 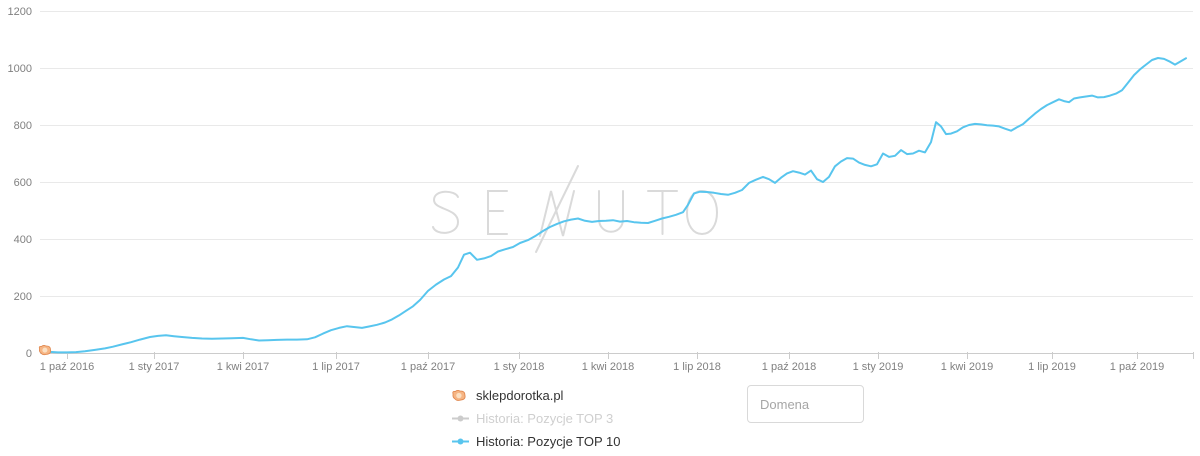 What do you see at coordinates (154, 367) in the screenshot?
I see `svg-text: 1 sty 2017` at bounding box center [154, 367].